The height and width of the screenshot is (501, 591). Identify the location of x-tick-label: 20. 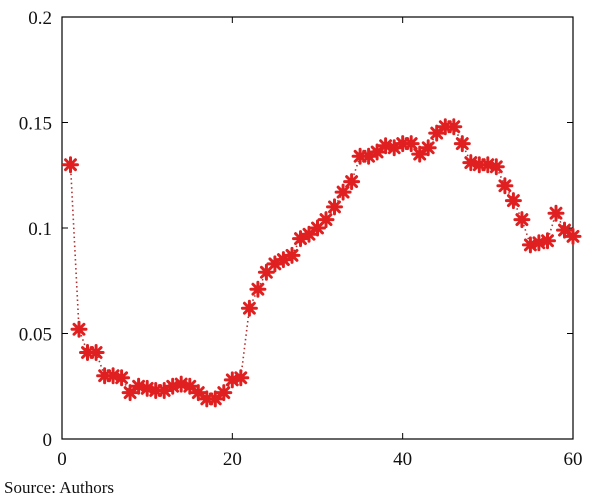
(232, 459).